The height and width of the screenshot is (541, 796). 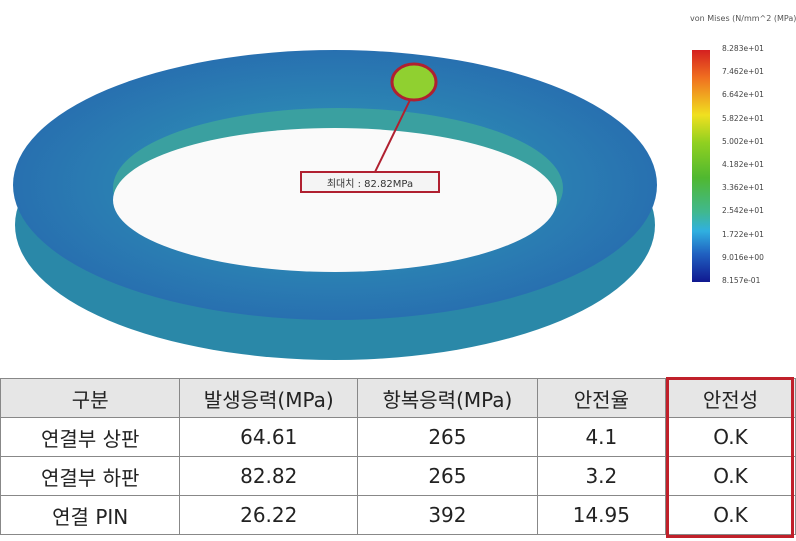 I want to click on column-header: 안전율, so click(x=601, y=398).